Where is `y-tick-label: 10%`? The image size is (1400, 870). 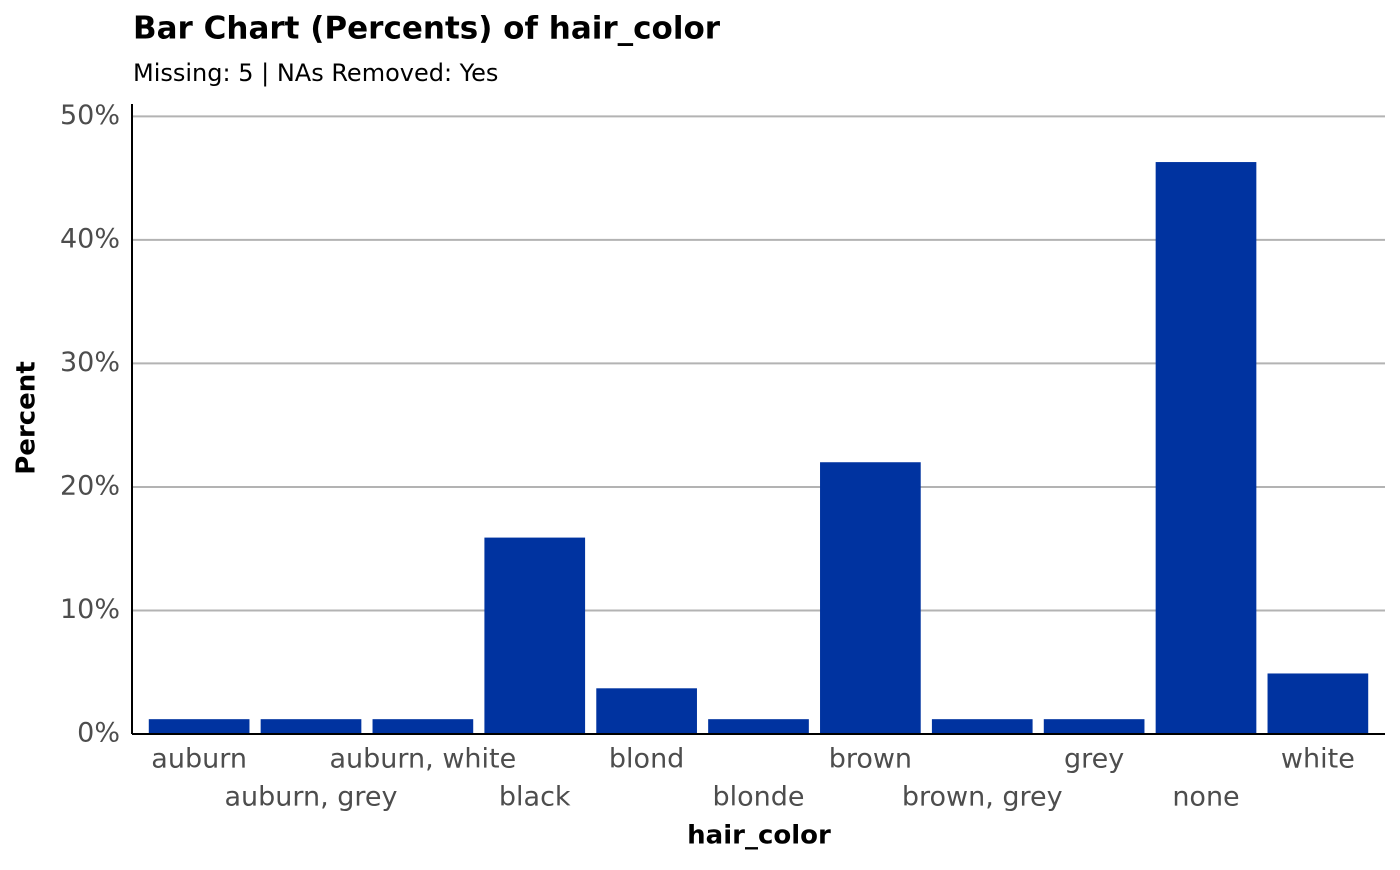
y-tick-label: 10% is located at coordinates (90, 609).